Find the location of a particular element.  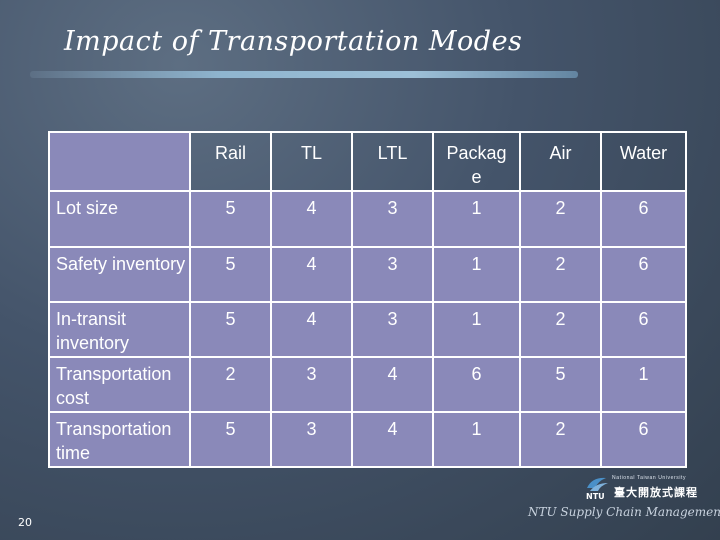

ntu-ocw-logo: NTU National Taiwan University 臺大開放式課程 is located at coordinates (644, 489).